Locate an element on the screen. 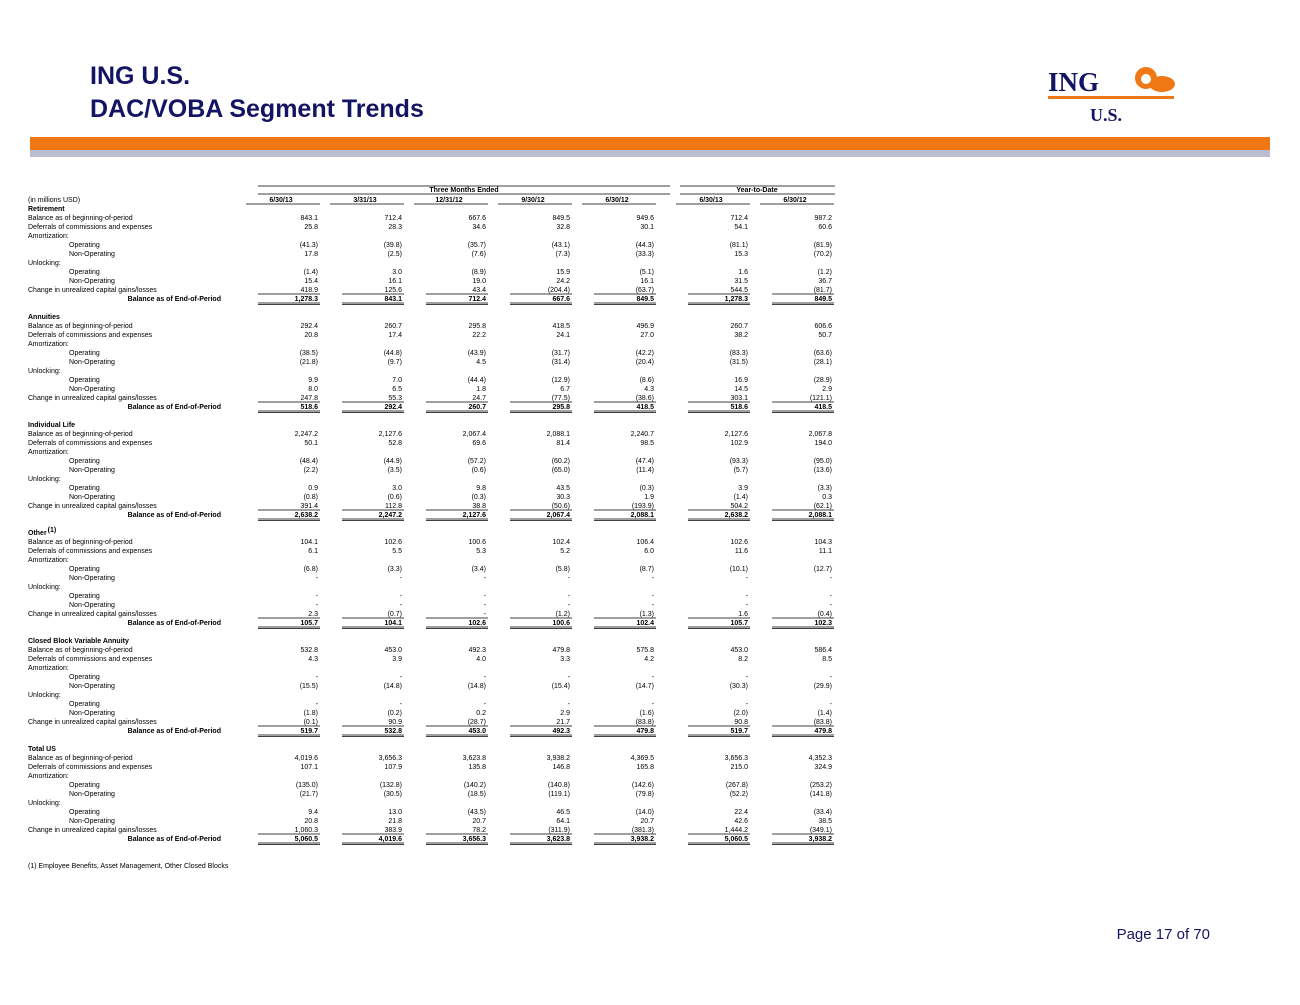 The image size is (1300, 1005). cell: (135.0) is located at coordinates (307, 785).